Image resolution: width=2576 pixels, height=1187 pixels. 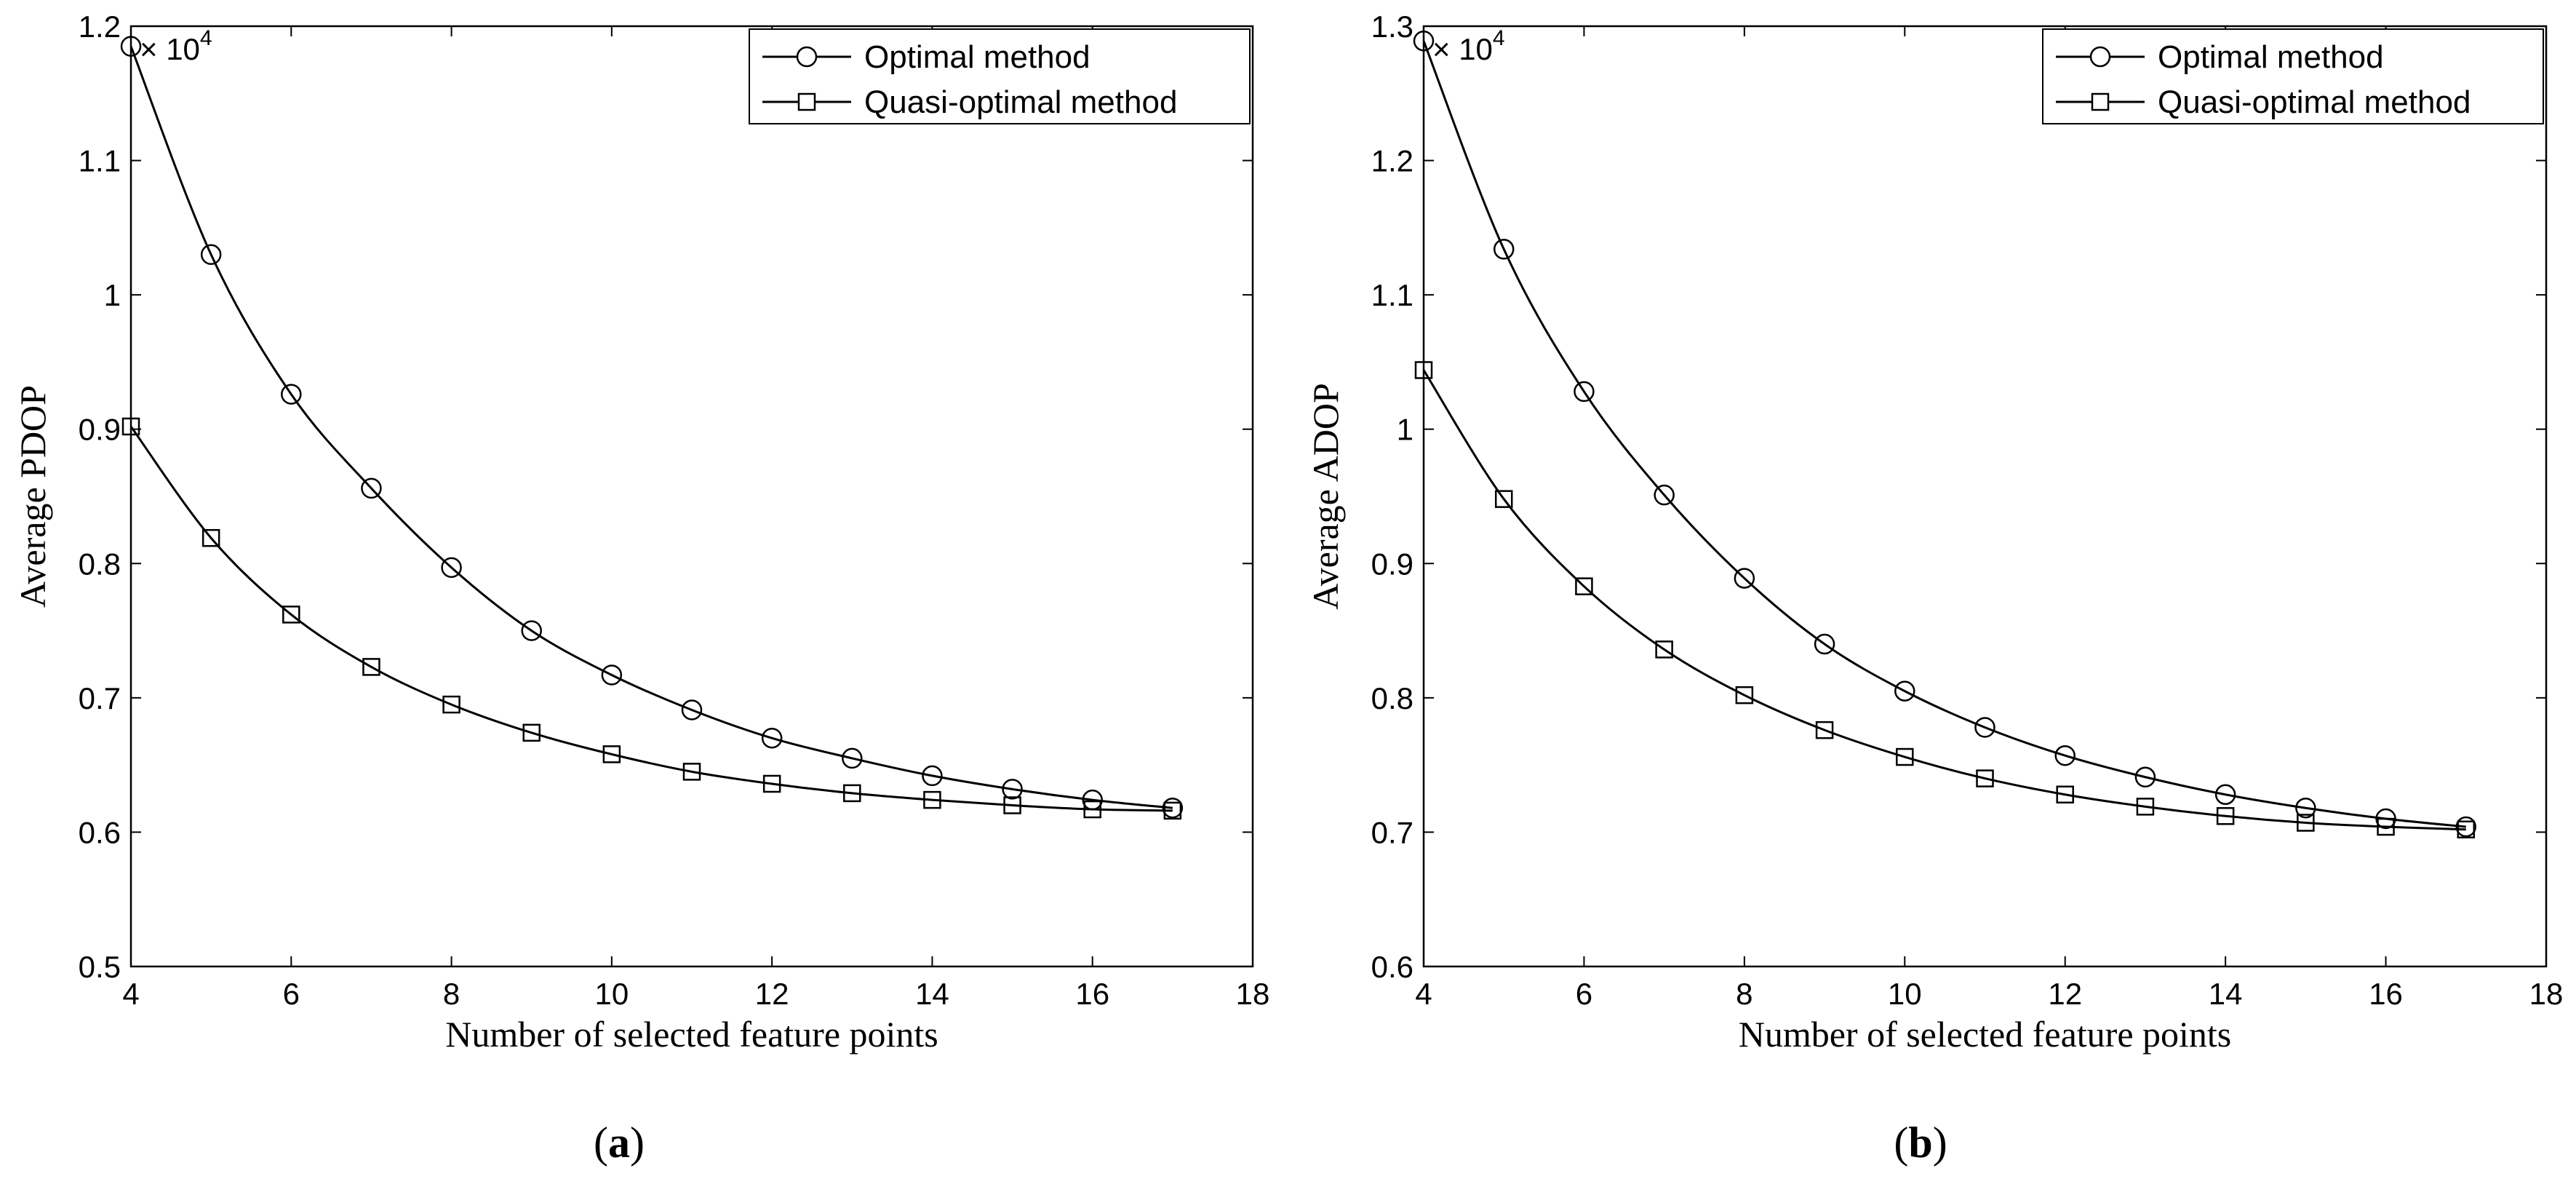 What do you see at coordinates (451, 994) in the screenshot?
I see `x-tick-label: 8` at bounding box center [451, 994].